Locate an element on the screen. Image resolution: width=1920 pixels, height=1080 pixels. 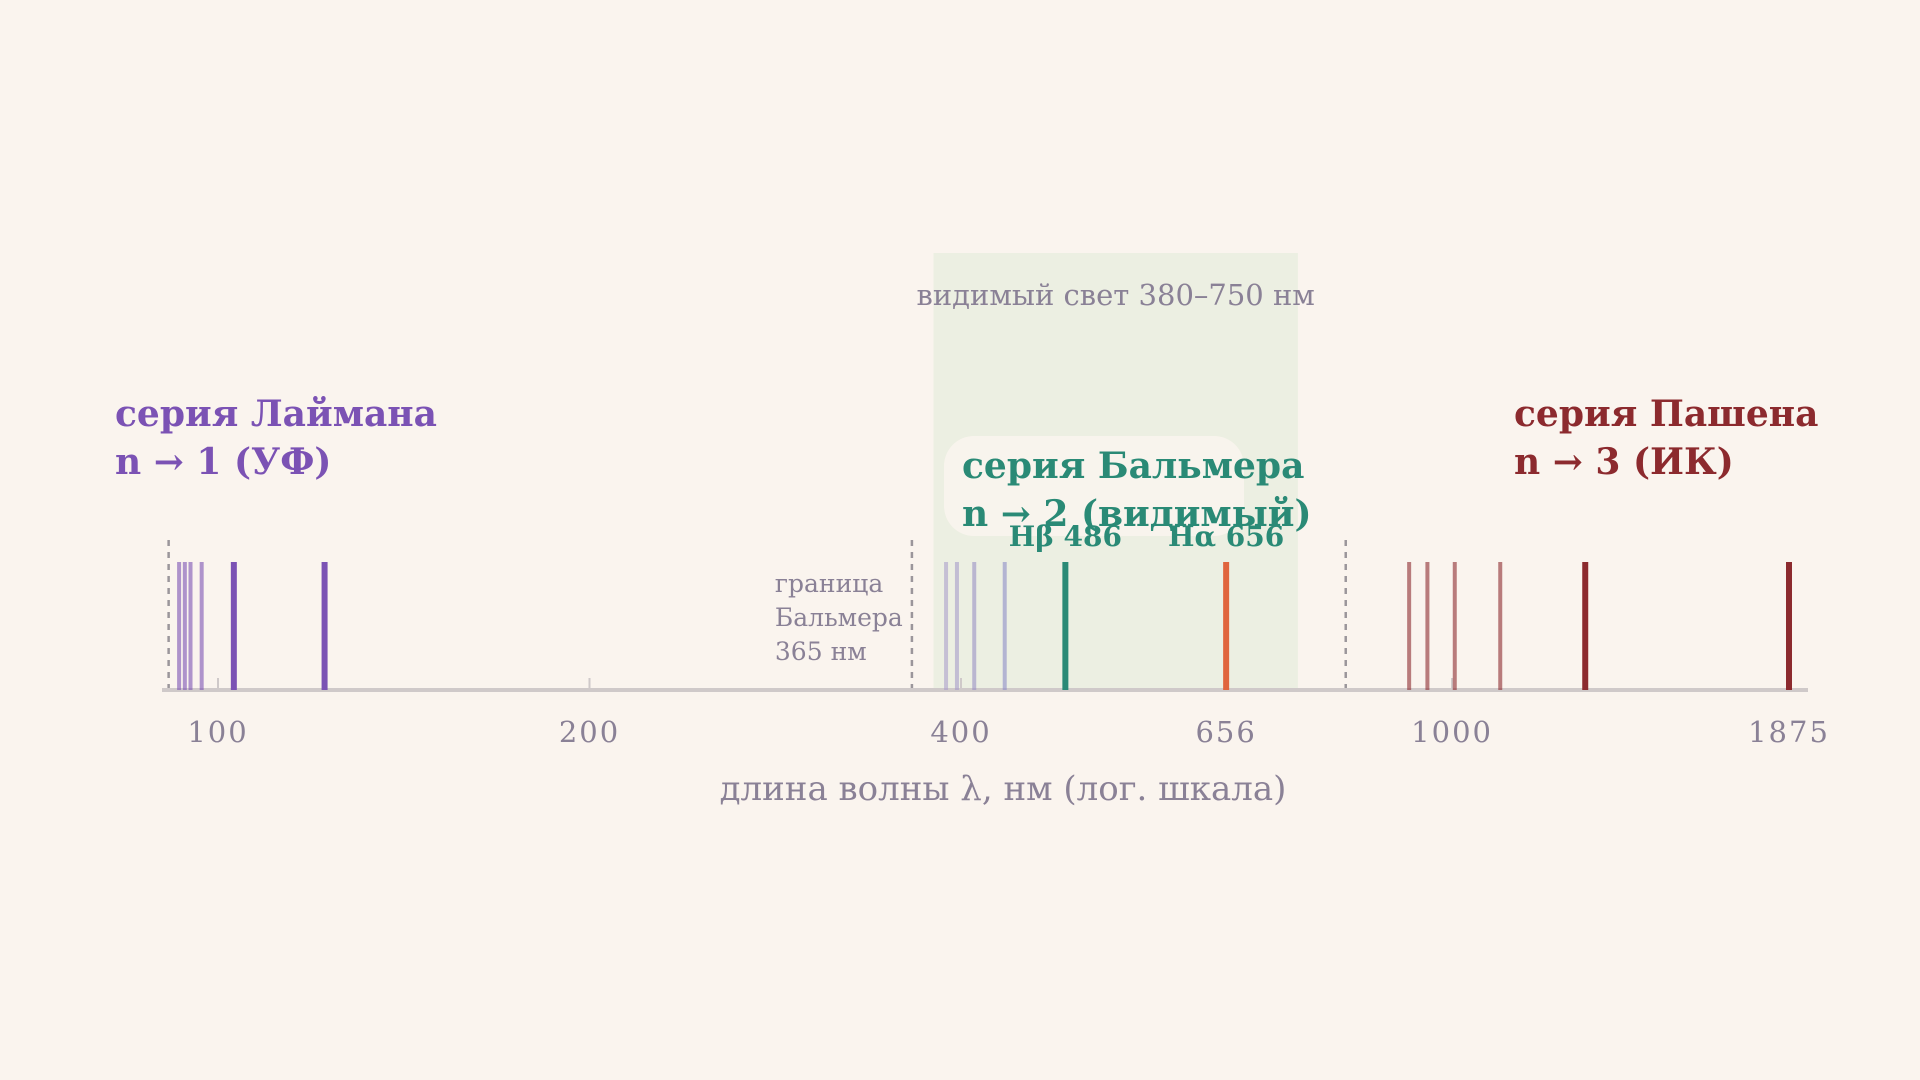
limit-label-1-2: 365 нм is located at coordinates (821, 651).